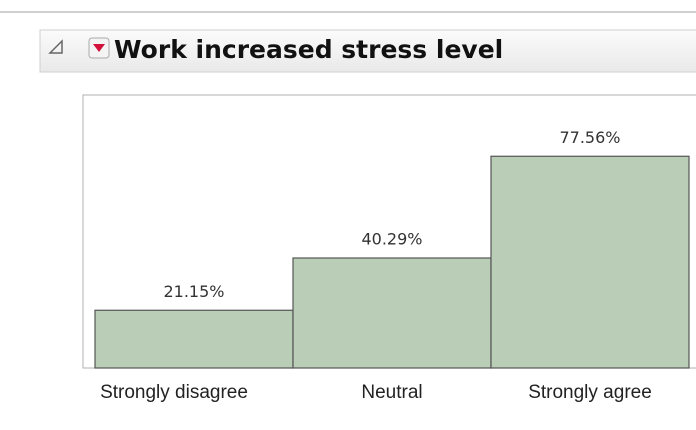 This screenshot has width=696, height=430. I want to click on value-label: 77.56%, so click(589, 137).